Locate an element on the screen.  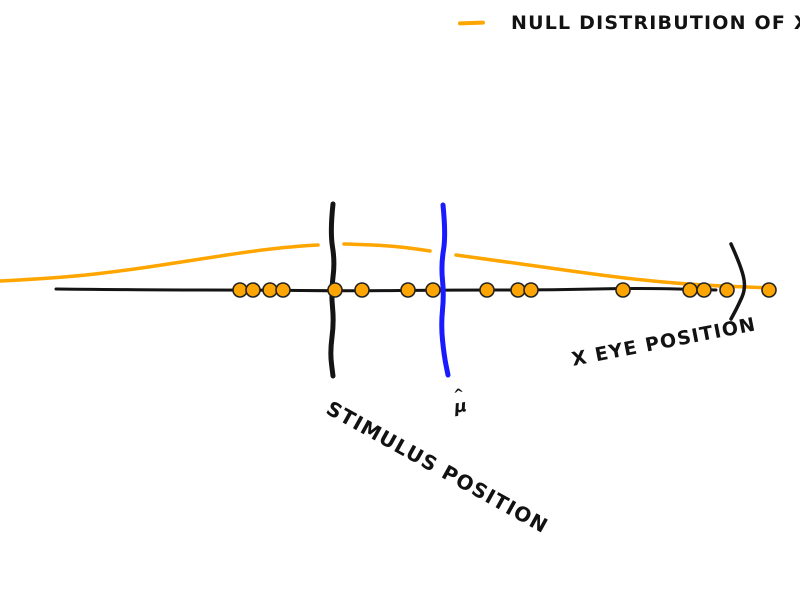
null-distribution-curve-mid is located at coordinates (387, 247).